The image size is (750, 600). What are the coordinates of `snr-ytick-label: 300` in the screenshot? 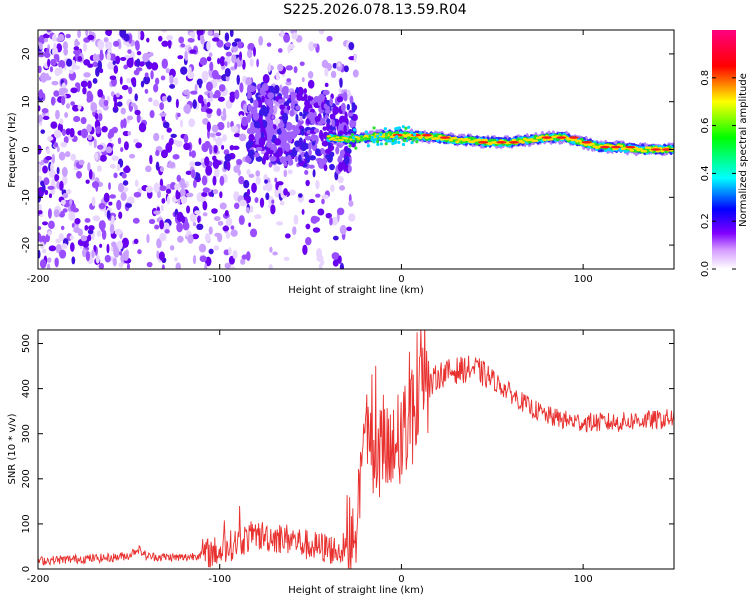 It's located at (26, 433).